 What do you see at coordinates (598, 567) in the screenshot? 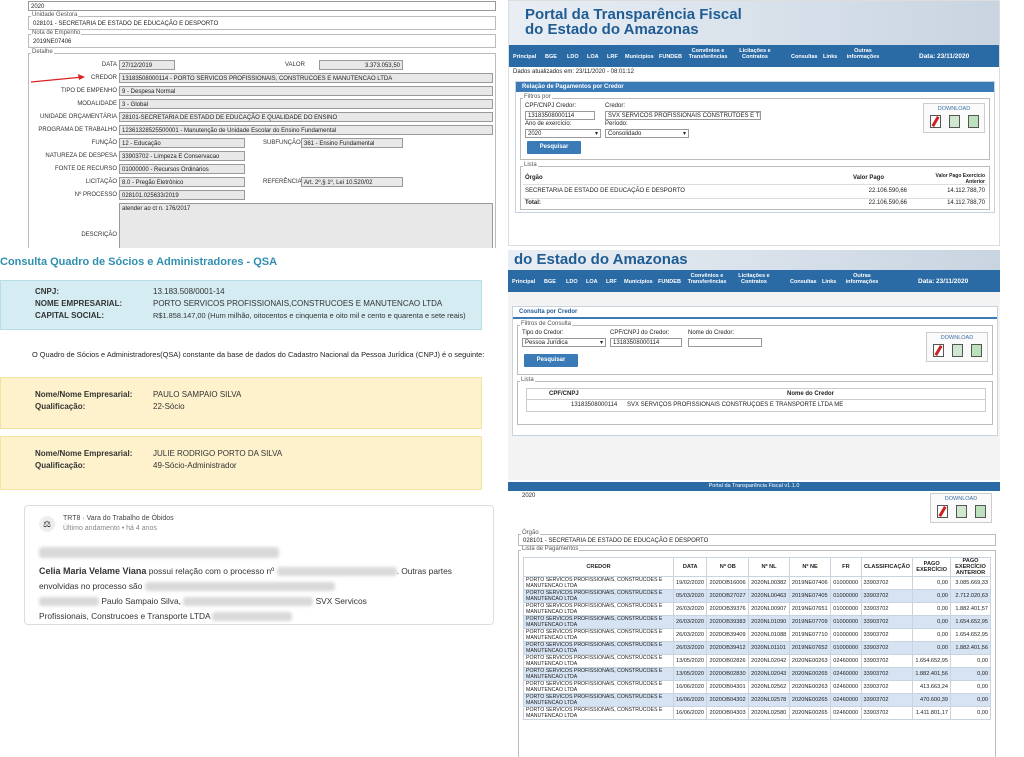
I see `th-credor: CREDOR` at bounding box center [598, 567].